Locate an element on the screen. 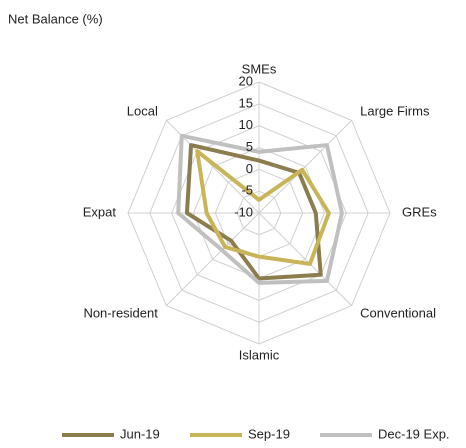  category-label: Islamic is located at coordinates (259, 354).